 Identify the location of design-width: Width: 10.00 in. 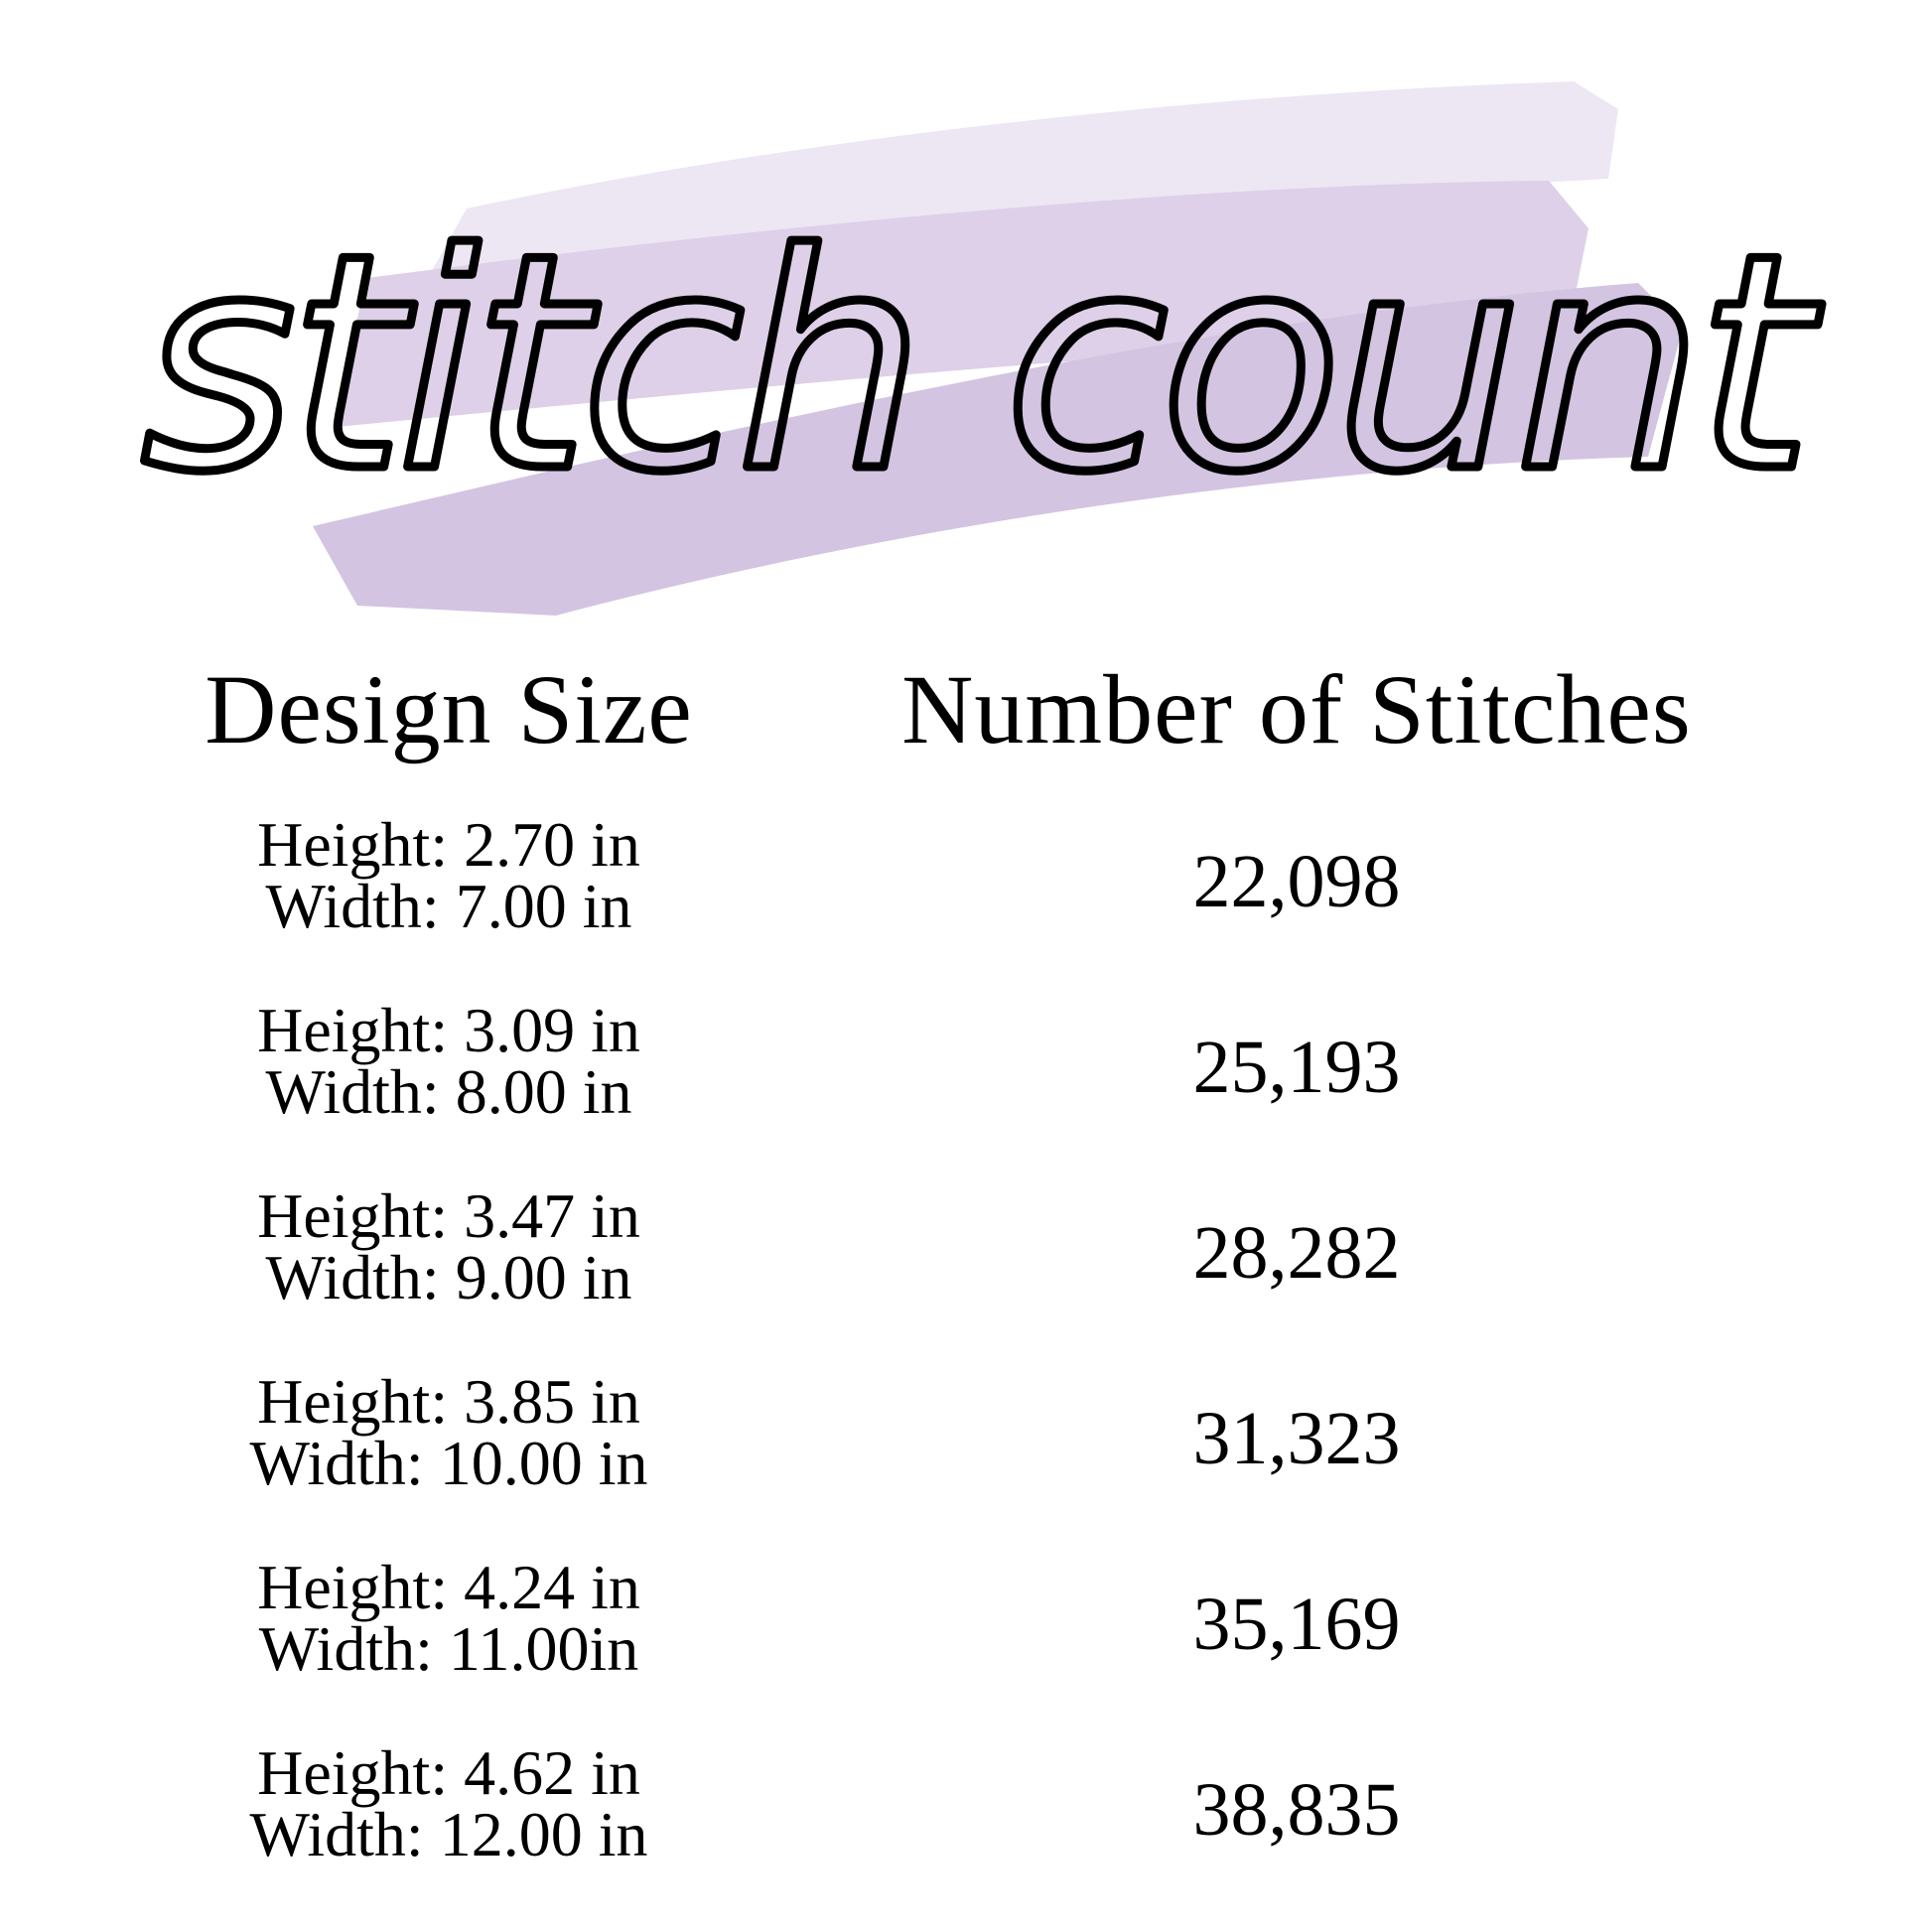
(448, 1463).